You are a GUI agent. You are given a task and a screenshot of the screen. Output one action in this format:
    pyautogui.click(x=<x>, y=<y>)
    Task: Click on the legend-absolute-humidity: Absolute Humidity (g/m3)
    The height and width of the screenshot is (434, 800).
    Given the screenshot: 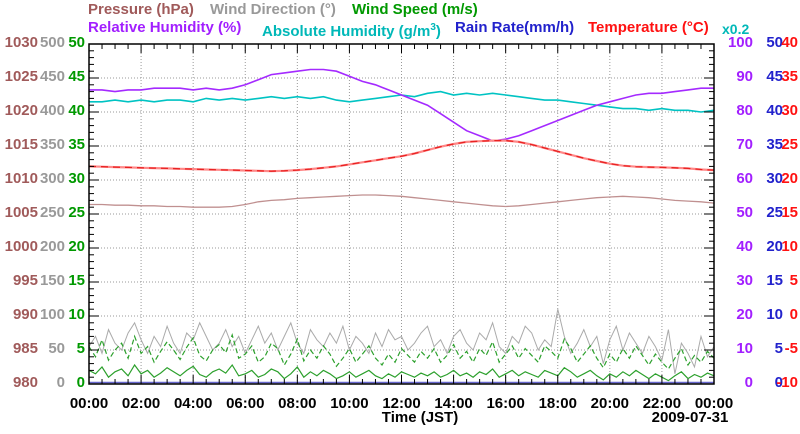 What is the action you would take?
    pyautogui.click(x=351, y=30)
    